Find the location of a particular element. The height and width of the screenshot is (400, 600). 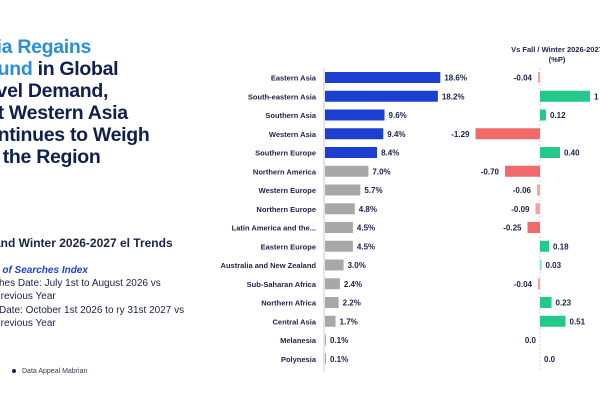

share-value-label: 2.4% is located at coordinates (353, 284).